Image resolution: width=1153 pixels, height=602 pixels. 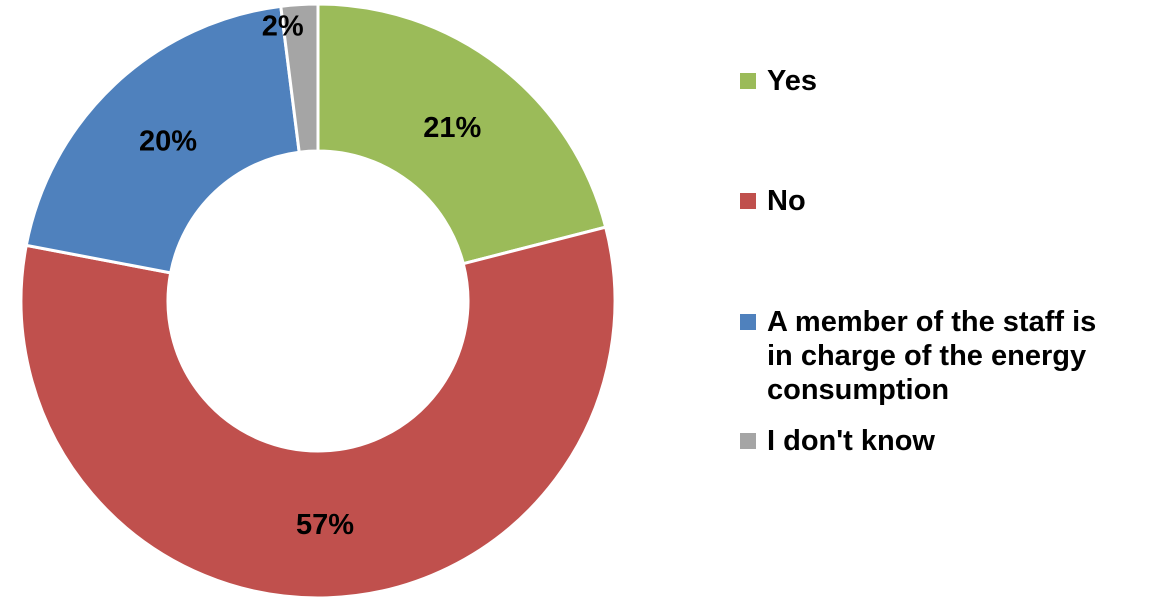 I want to click on slice-yes, so click(x=462, y=134).